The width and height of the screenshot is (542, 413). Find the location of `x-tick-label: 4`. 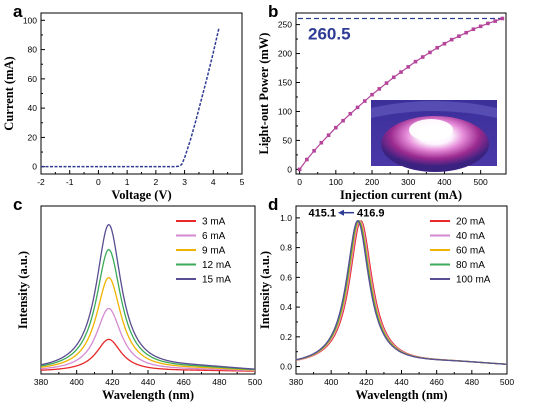

x-tick-label: 4 is located at coordinates (213, 182).